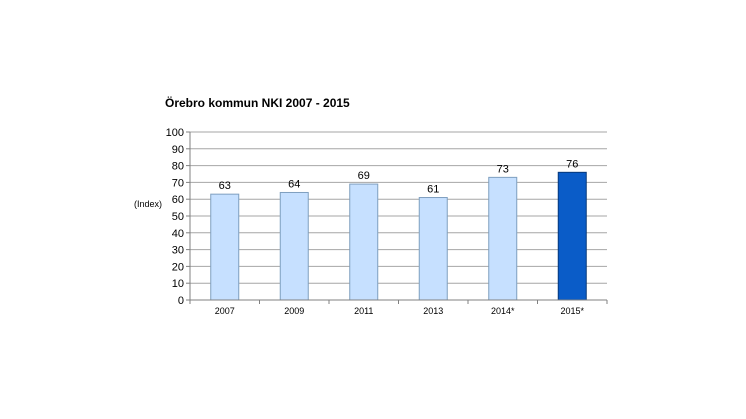 This screenshot has width=746, height=419. Describe the element at coordinates (399, 176) in the screenshot. I see `data-labels: 63 64 69 61 73 76` at that location.